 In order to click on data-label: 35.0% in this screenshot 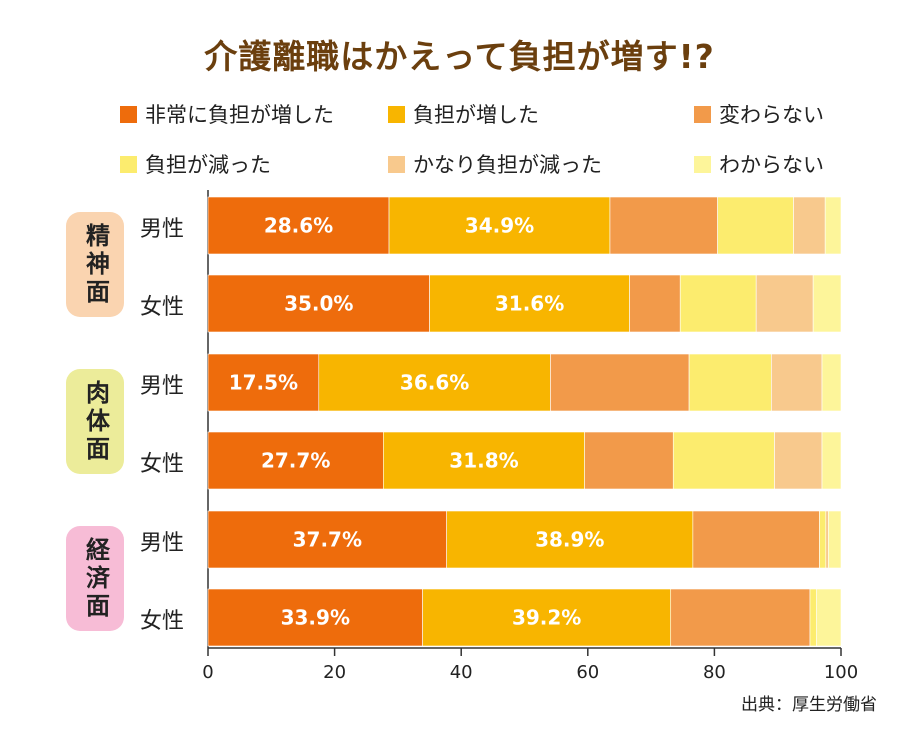, I will do `click(318, 304)`.